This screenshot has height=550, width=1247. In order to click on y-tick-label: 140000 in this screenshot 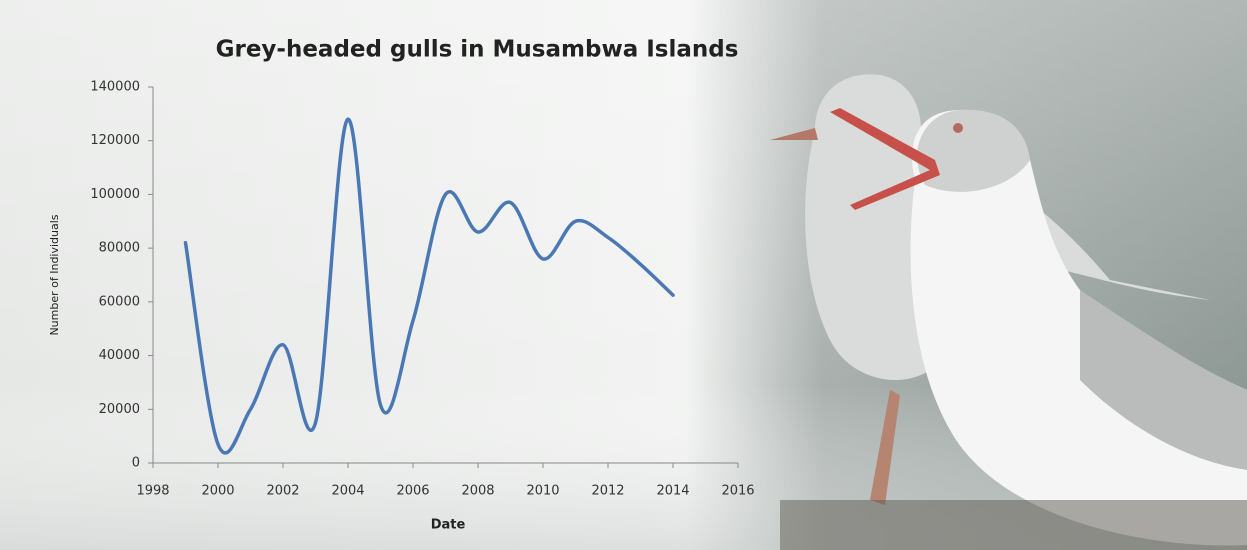, I will do `click(115, 87)`.